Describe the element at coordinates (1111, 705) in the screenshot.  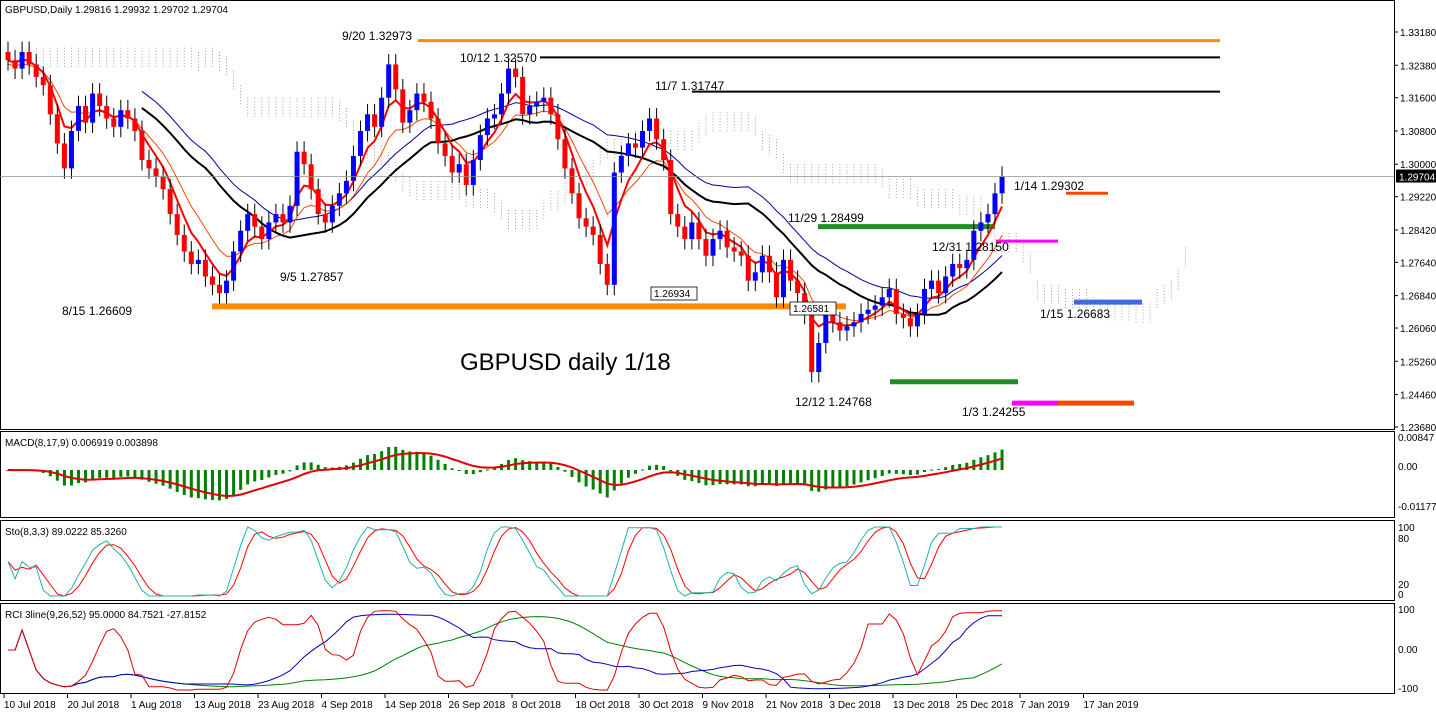
I see `x-tick-label: 17 Jan 2019` at that location.